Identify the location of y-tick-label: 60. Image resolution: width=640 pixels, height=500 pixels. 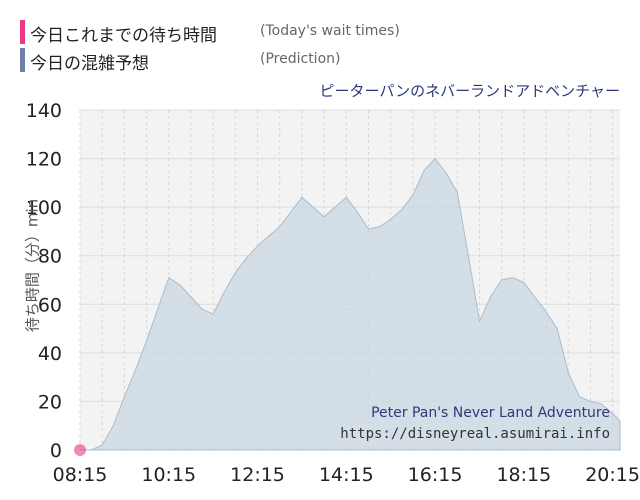
(50, 305).